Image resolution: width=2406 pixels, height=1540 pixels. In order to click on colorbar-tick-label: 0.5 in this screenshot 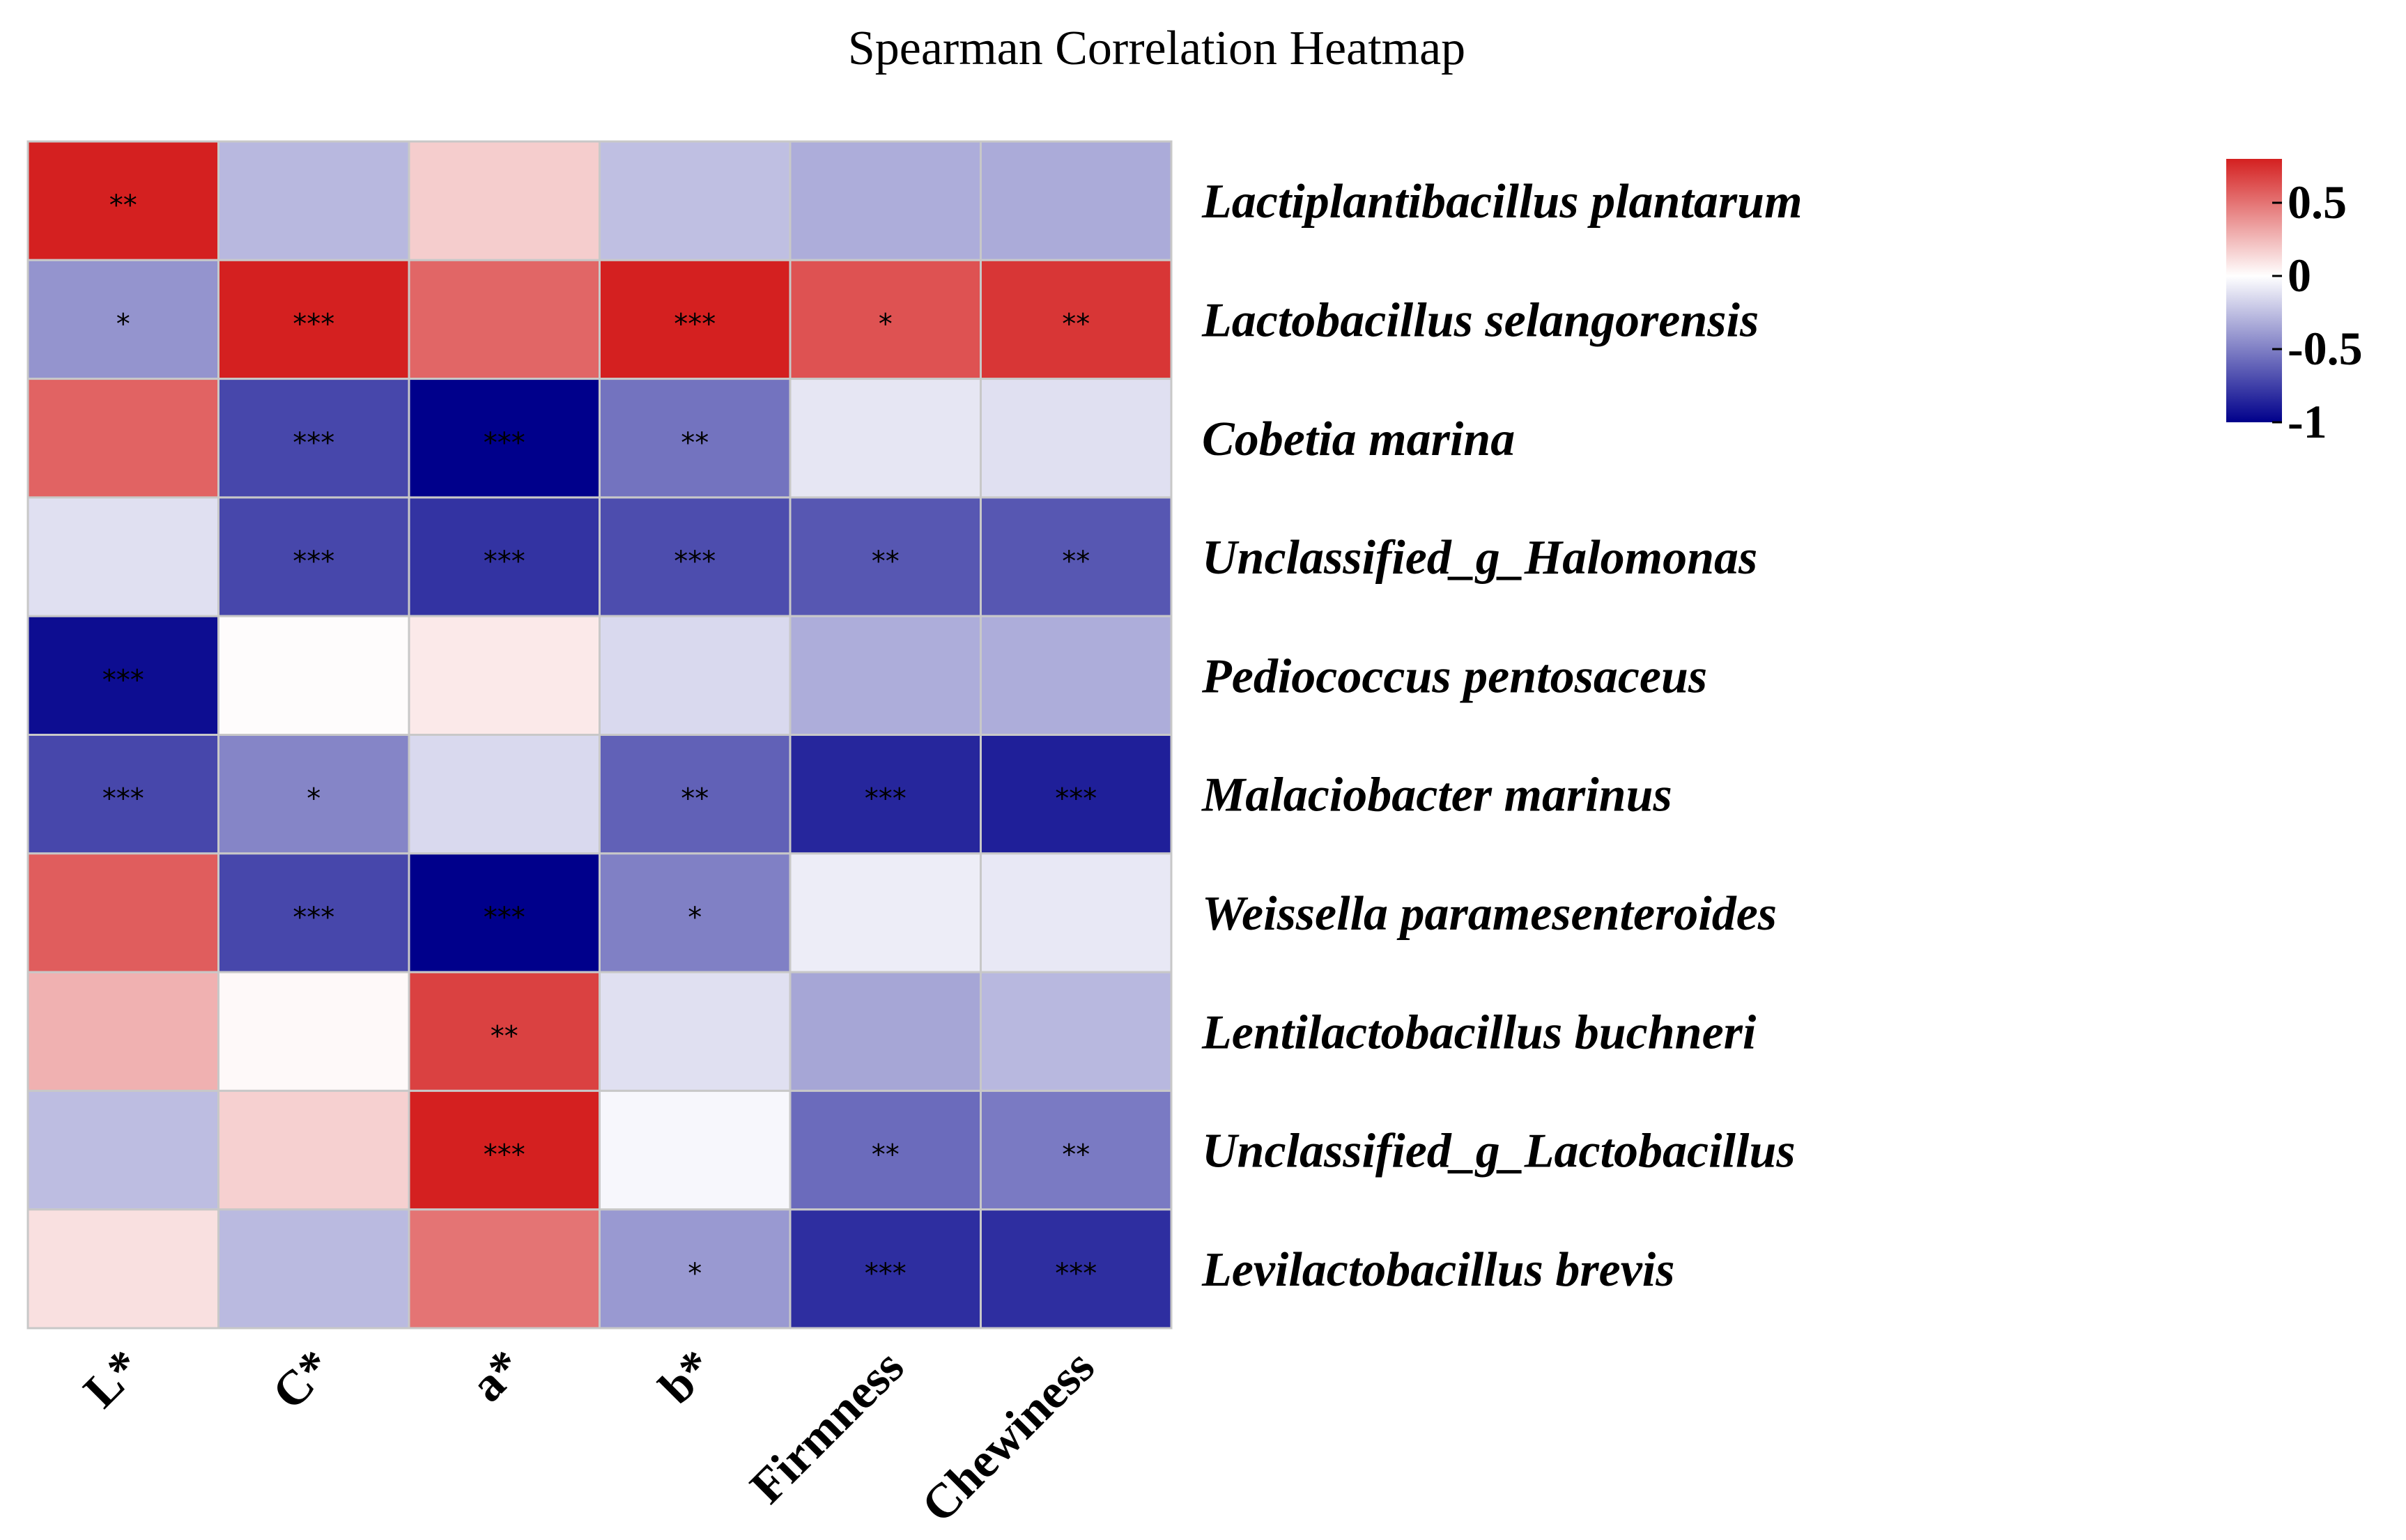, I will do `click(2317, 202)`.